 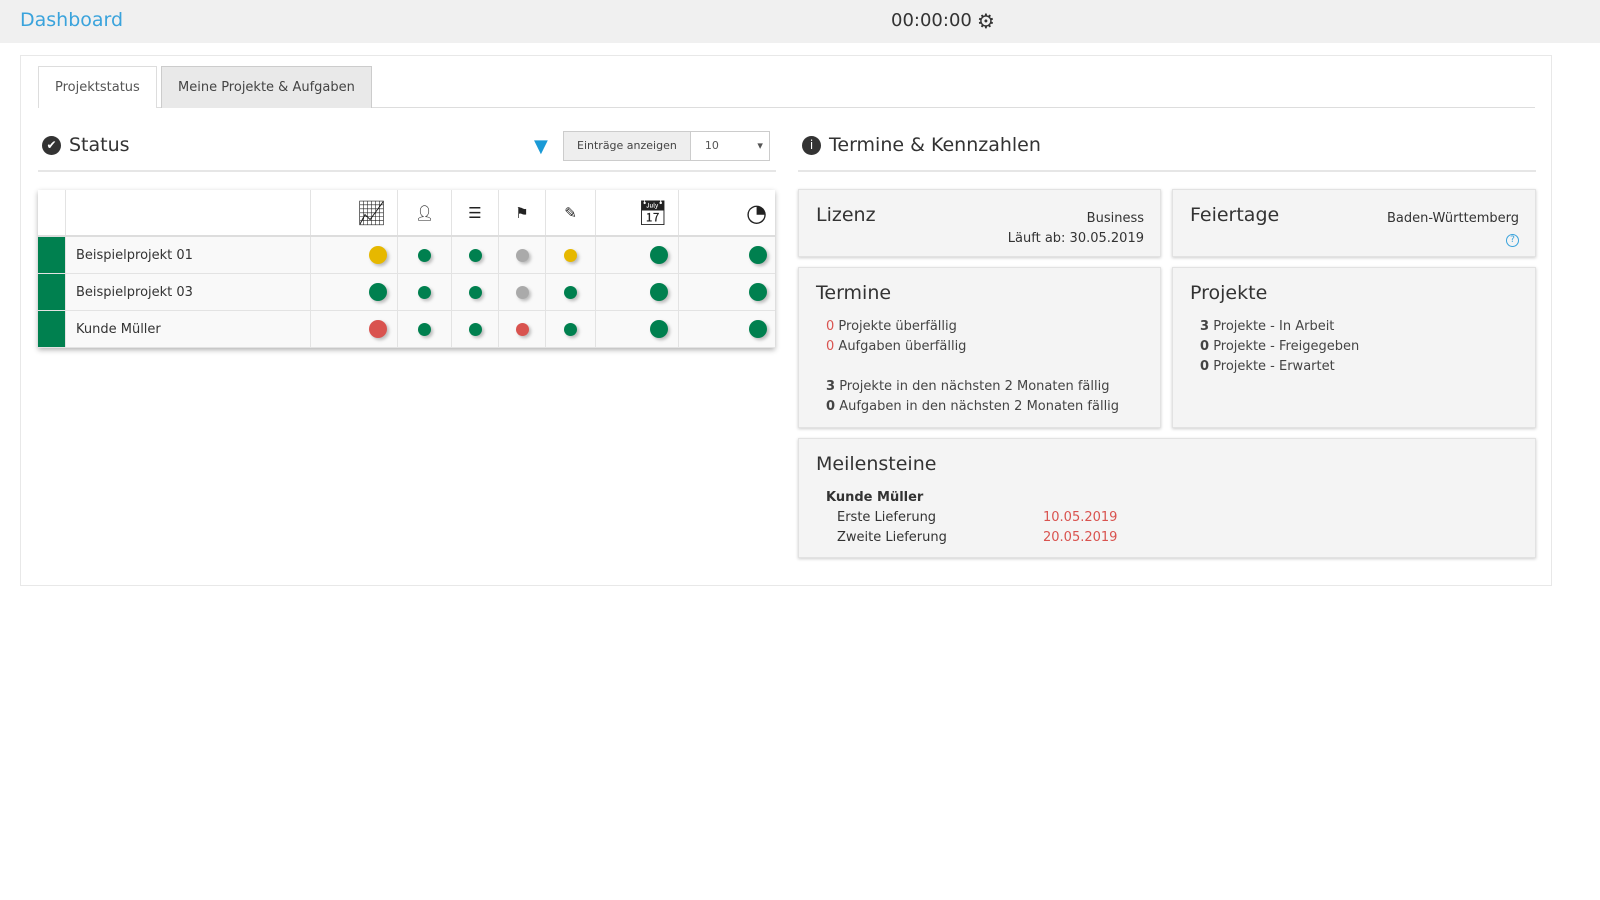 I want to click on feiertage-card: Feiertage Baden-Württemberg?, so click(x=1354, y=223).